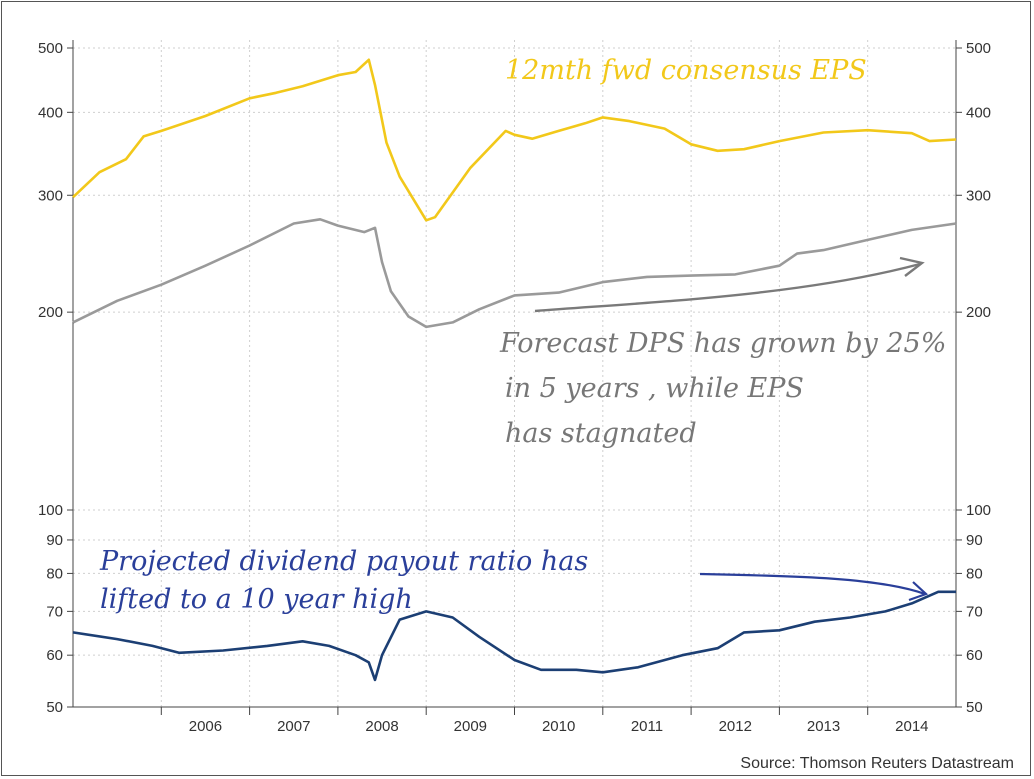  I want to click on x-tick-label: 2008, so click(381, 726).